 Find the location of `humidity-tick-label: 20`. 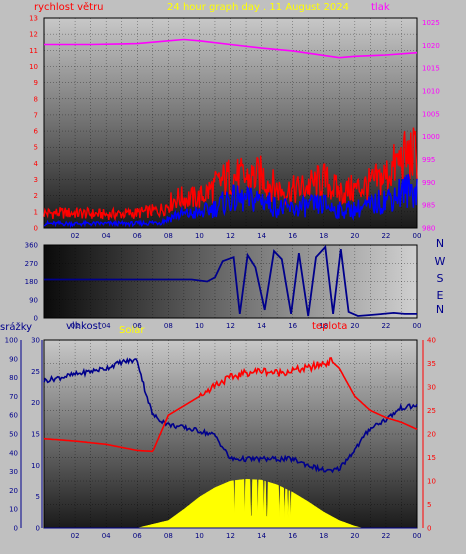

humidity-tick-label: 20 is located at coordinates (35, 403).